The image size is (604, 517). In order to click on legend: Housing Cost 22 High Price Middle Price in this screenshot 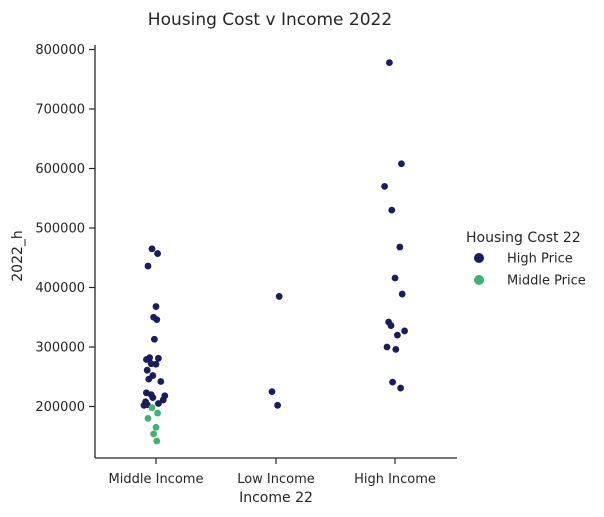, I will do `click(526, 259)`.